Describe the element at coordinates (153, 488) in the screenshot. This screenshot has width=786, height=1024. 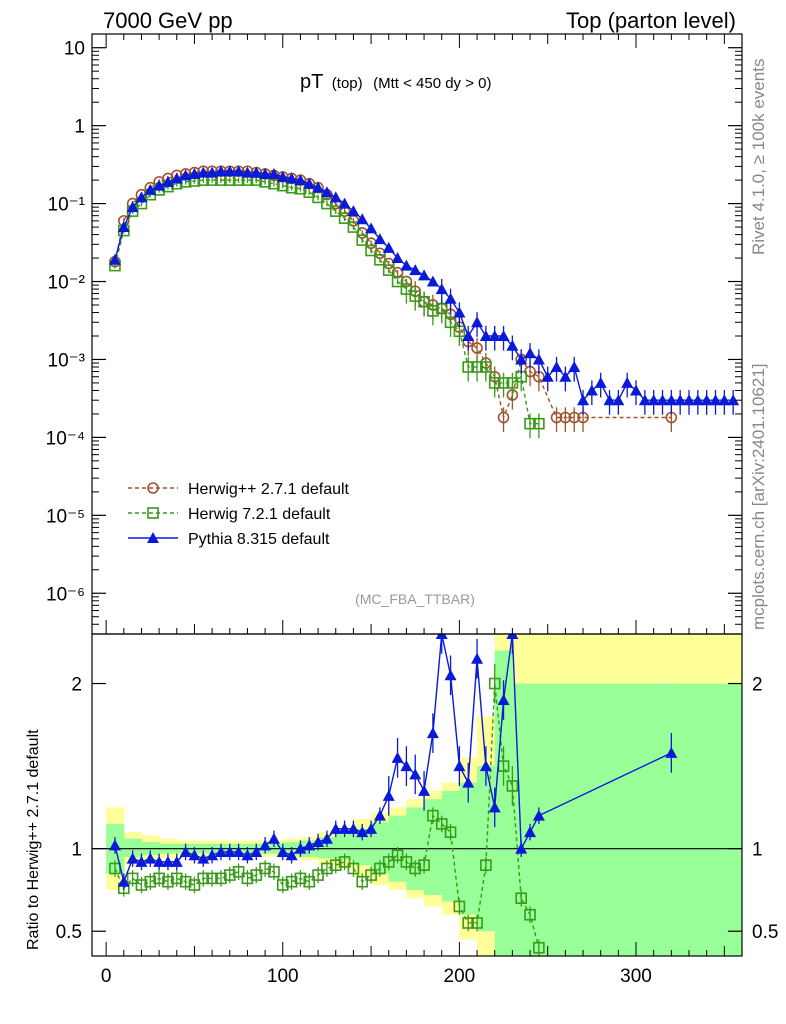
I see `legend-marker` at that location.